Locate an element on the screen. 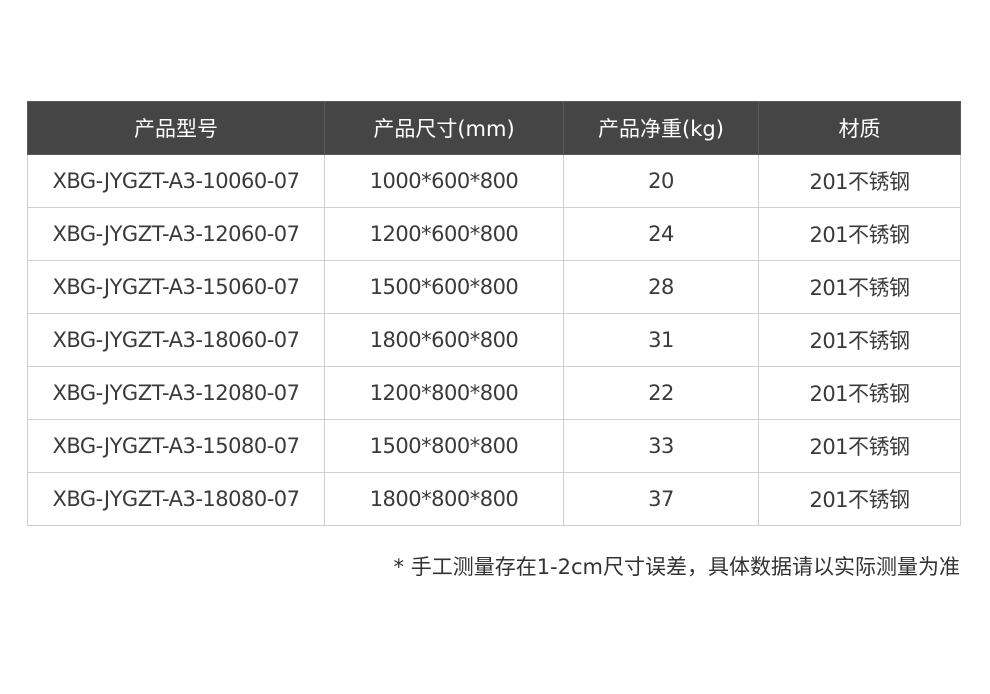 The height and width of the screenshot is (694, 990). table-cell: XBG-JYGZT-A3-12080-07 is located at coordinates (176, 393).